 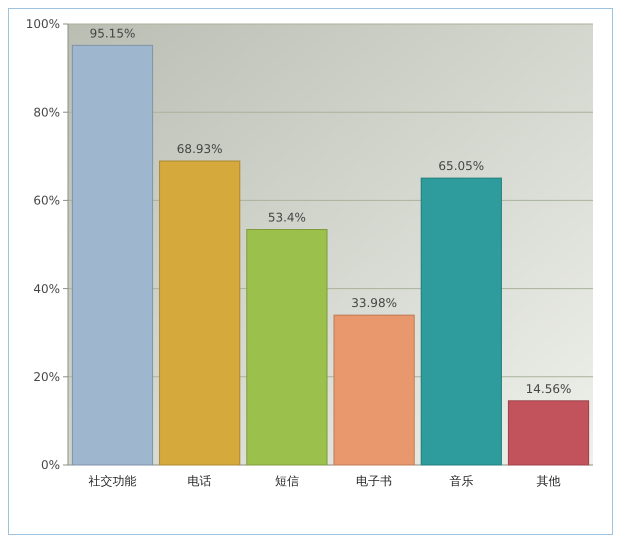 I want to click on data-label: 53.4%, so click(x=287, y=217).